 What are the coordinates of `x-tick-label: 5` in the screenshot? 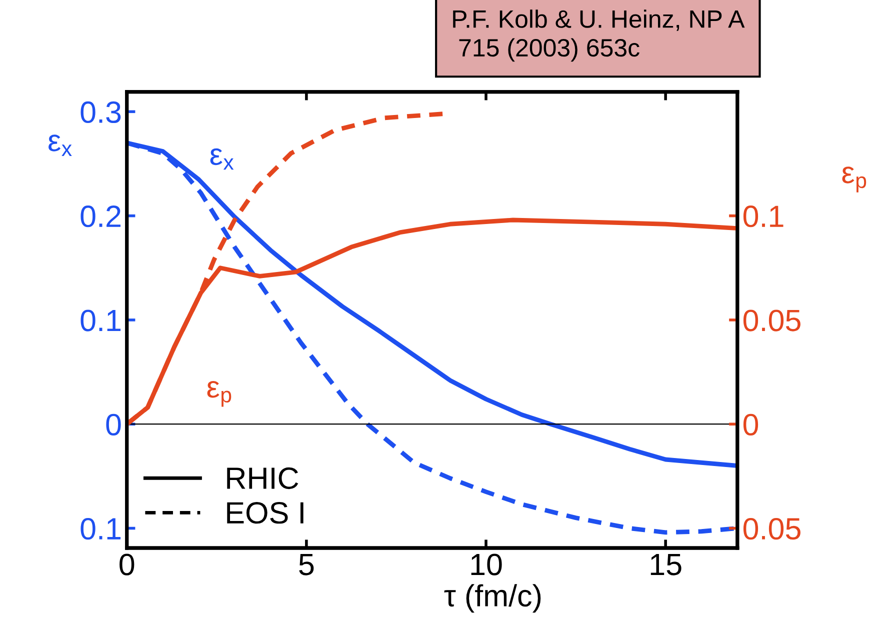 It's located at (306, 565).